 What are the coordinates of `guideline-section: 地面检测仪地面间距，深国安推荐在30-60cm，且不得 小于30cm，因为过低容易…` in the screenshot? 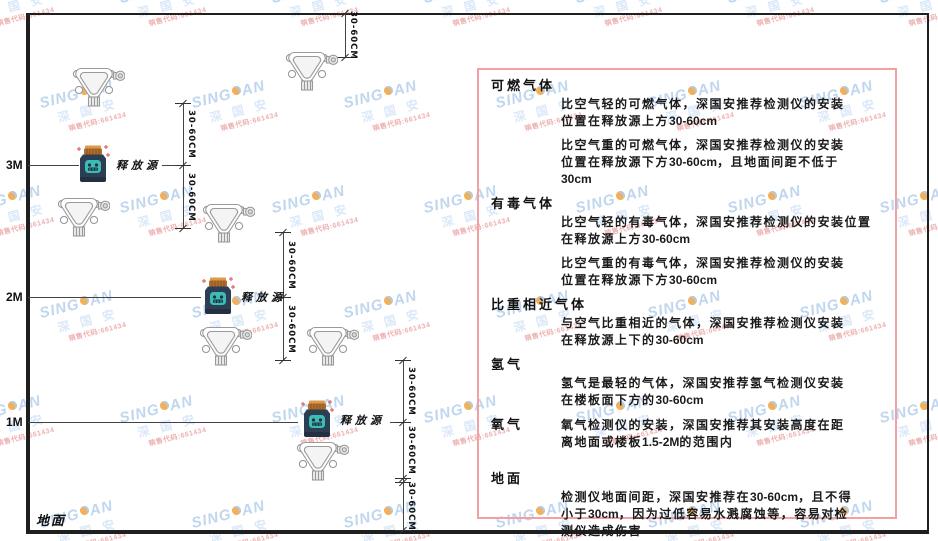 It's located at (687, 505).